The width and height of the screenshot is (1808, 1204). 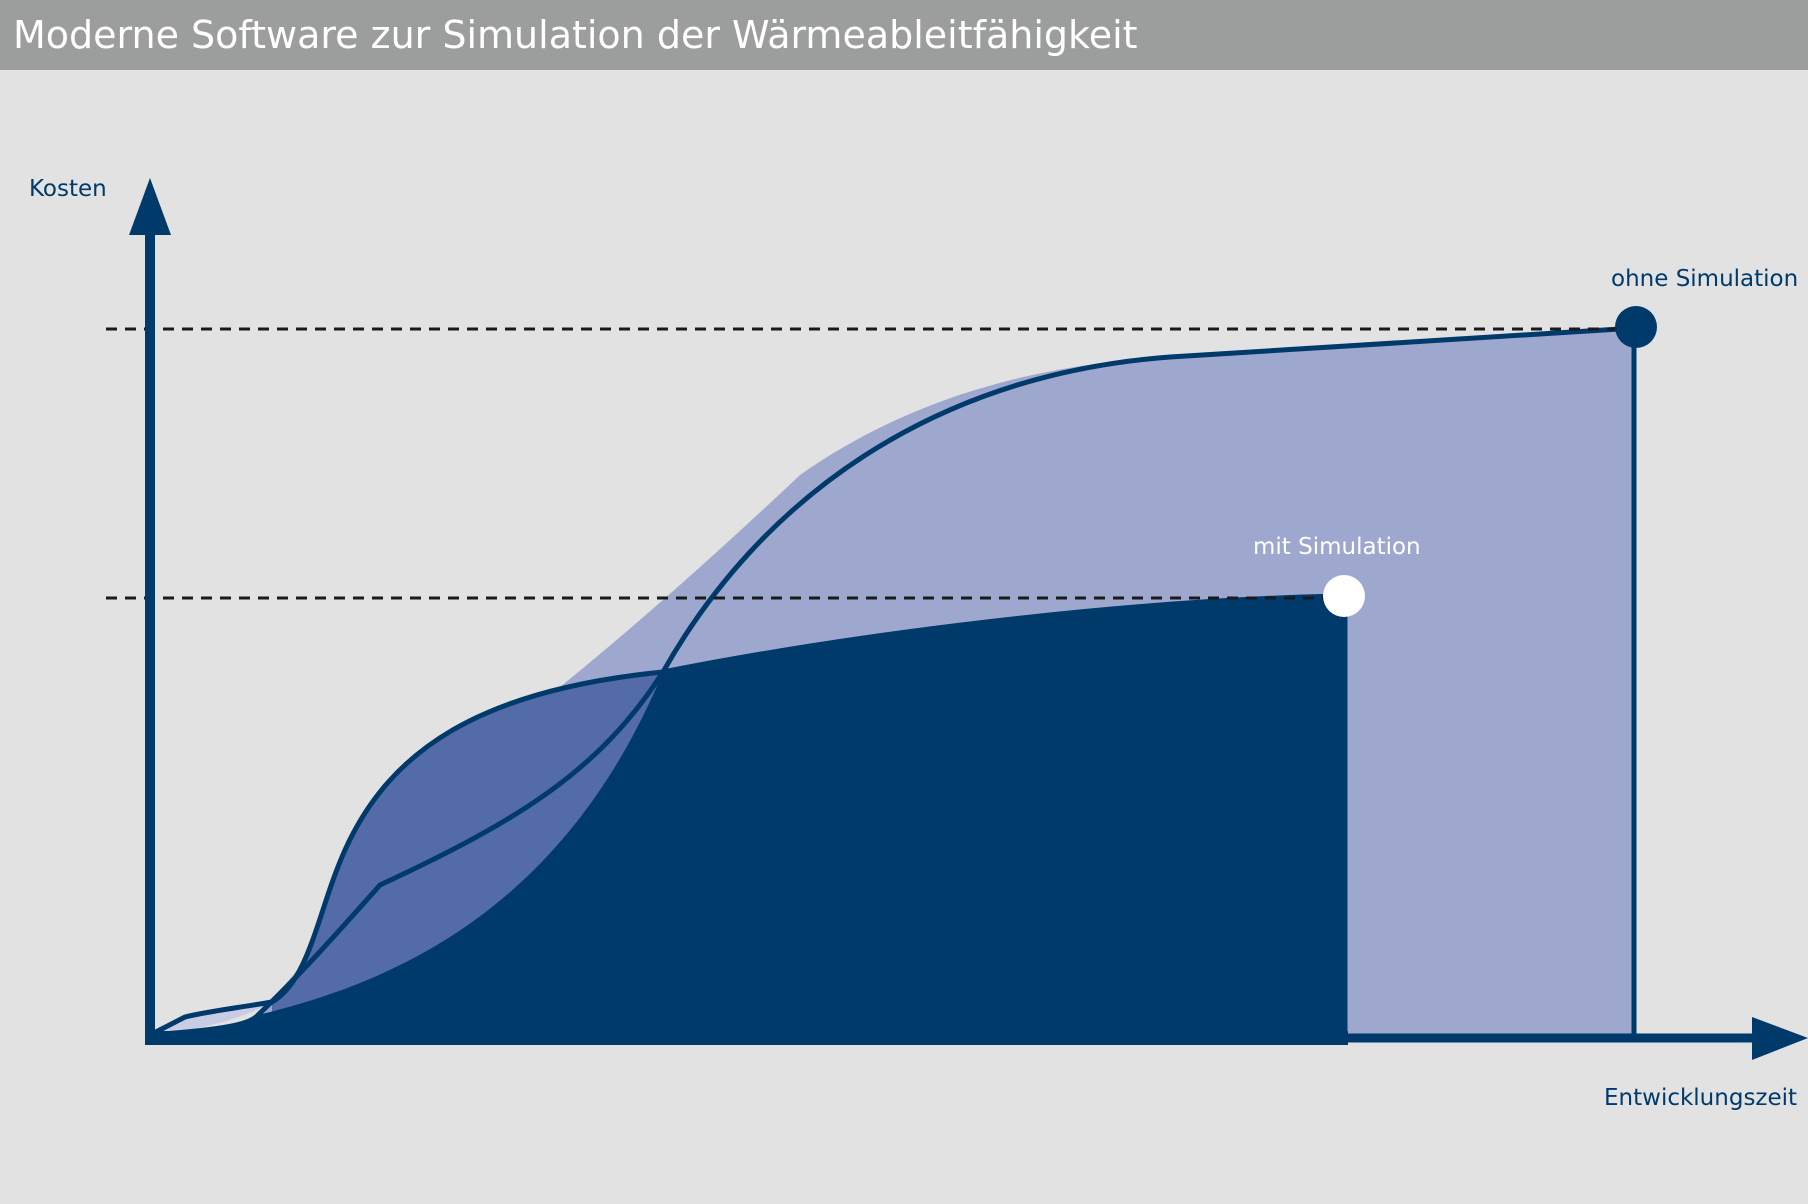 I want to click on y-axis-label: Kosten, so click(x=68, y=189).